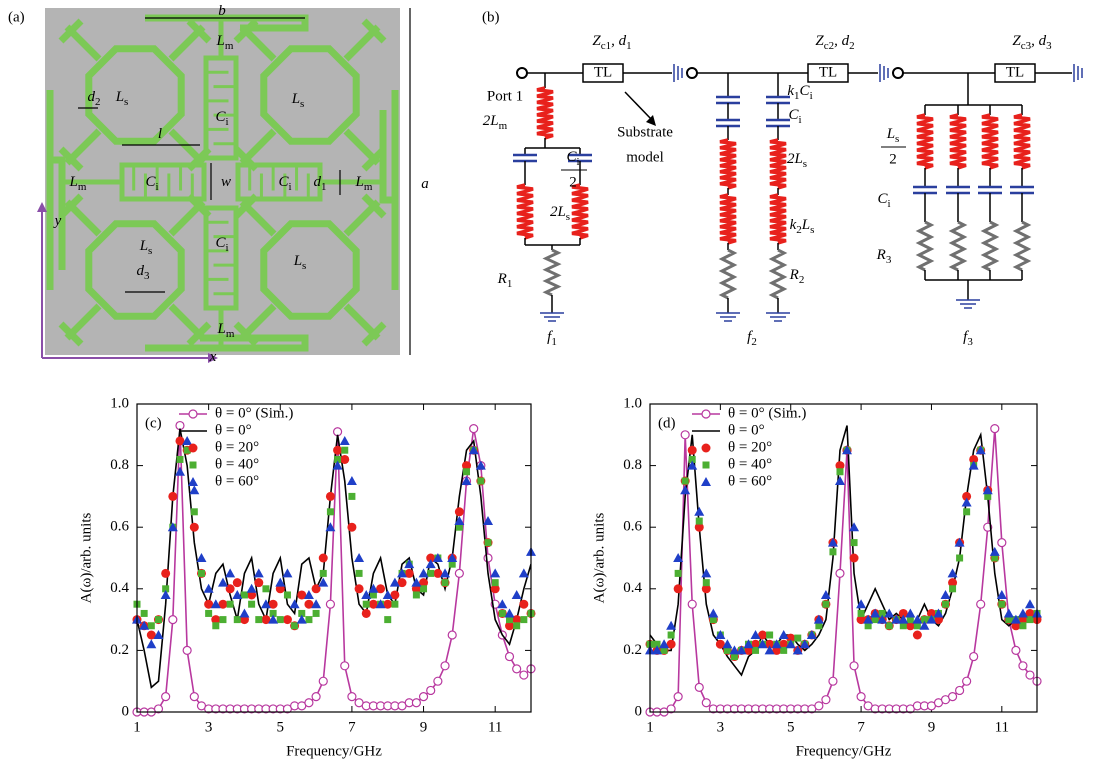  Describe the element at coordinates (970, 342) in the screenshot. I see `subscript: 3` at that location.